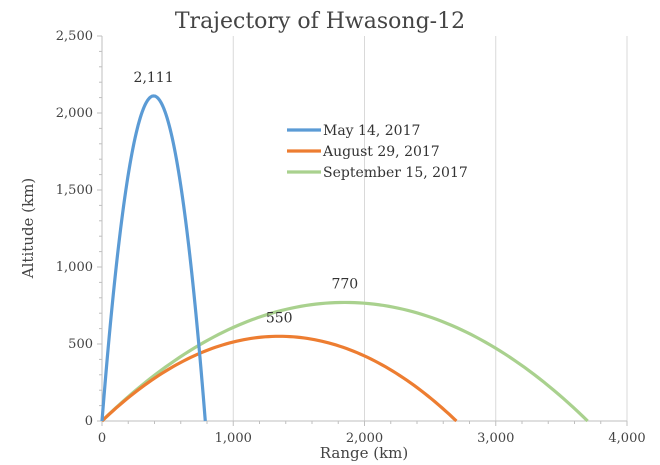 This screenshot has height=465, width=660. I want to click on x-tick-label: 1,000, so click(233, 438).